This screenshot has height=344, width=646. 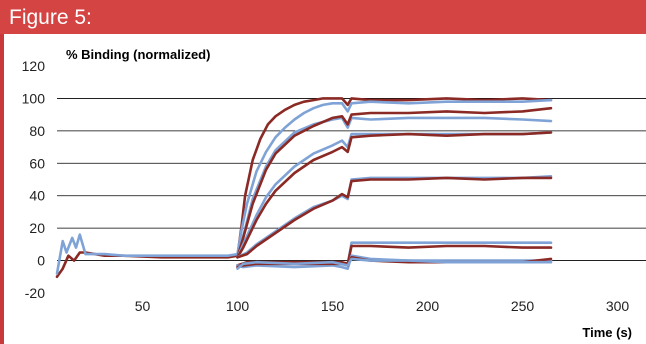 What do you see at coordinates (428, 306) in the screenshot?
I see `x-tick-label: 200` at bounding box center [428, 306].